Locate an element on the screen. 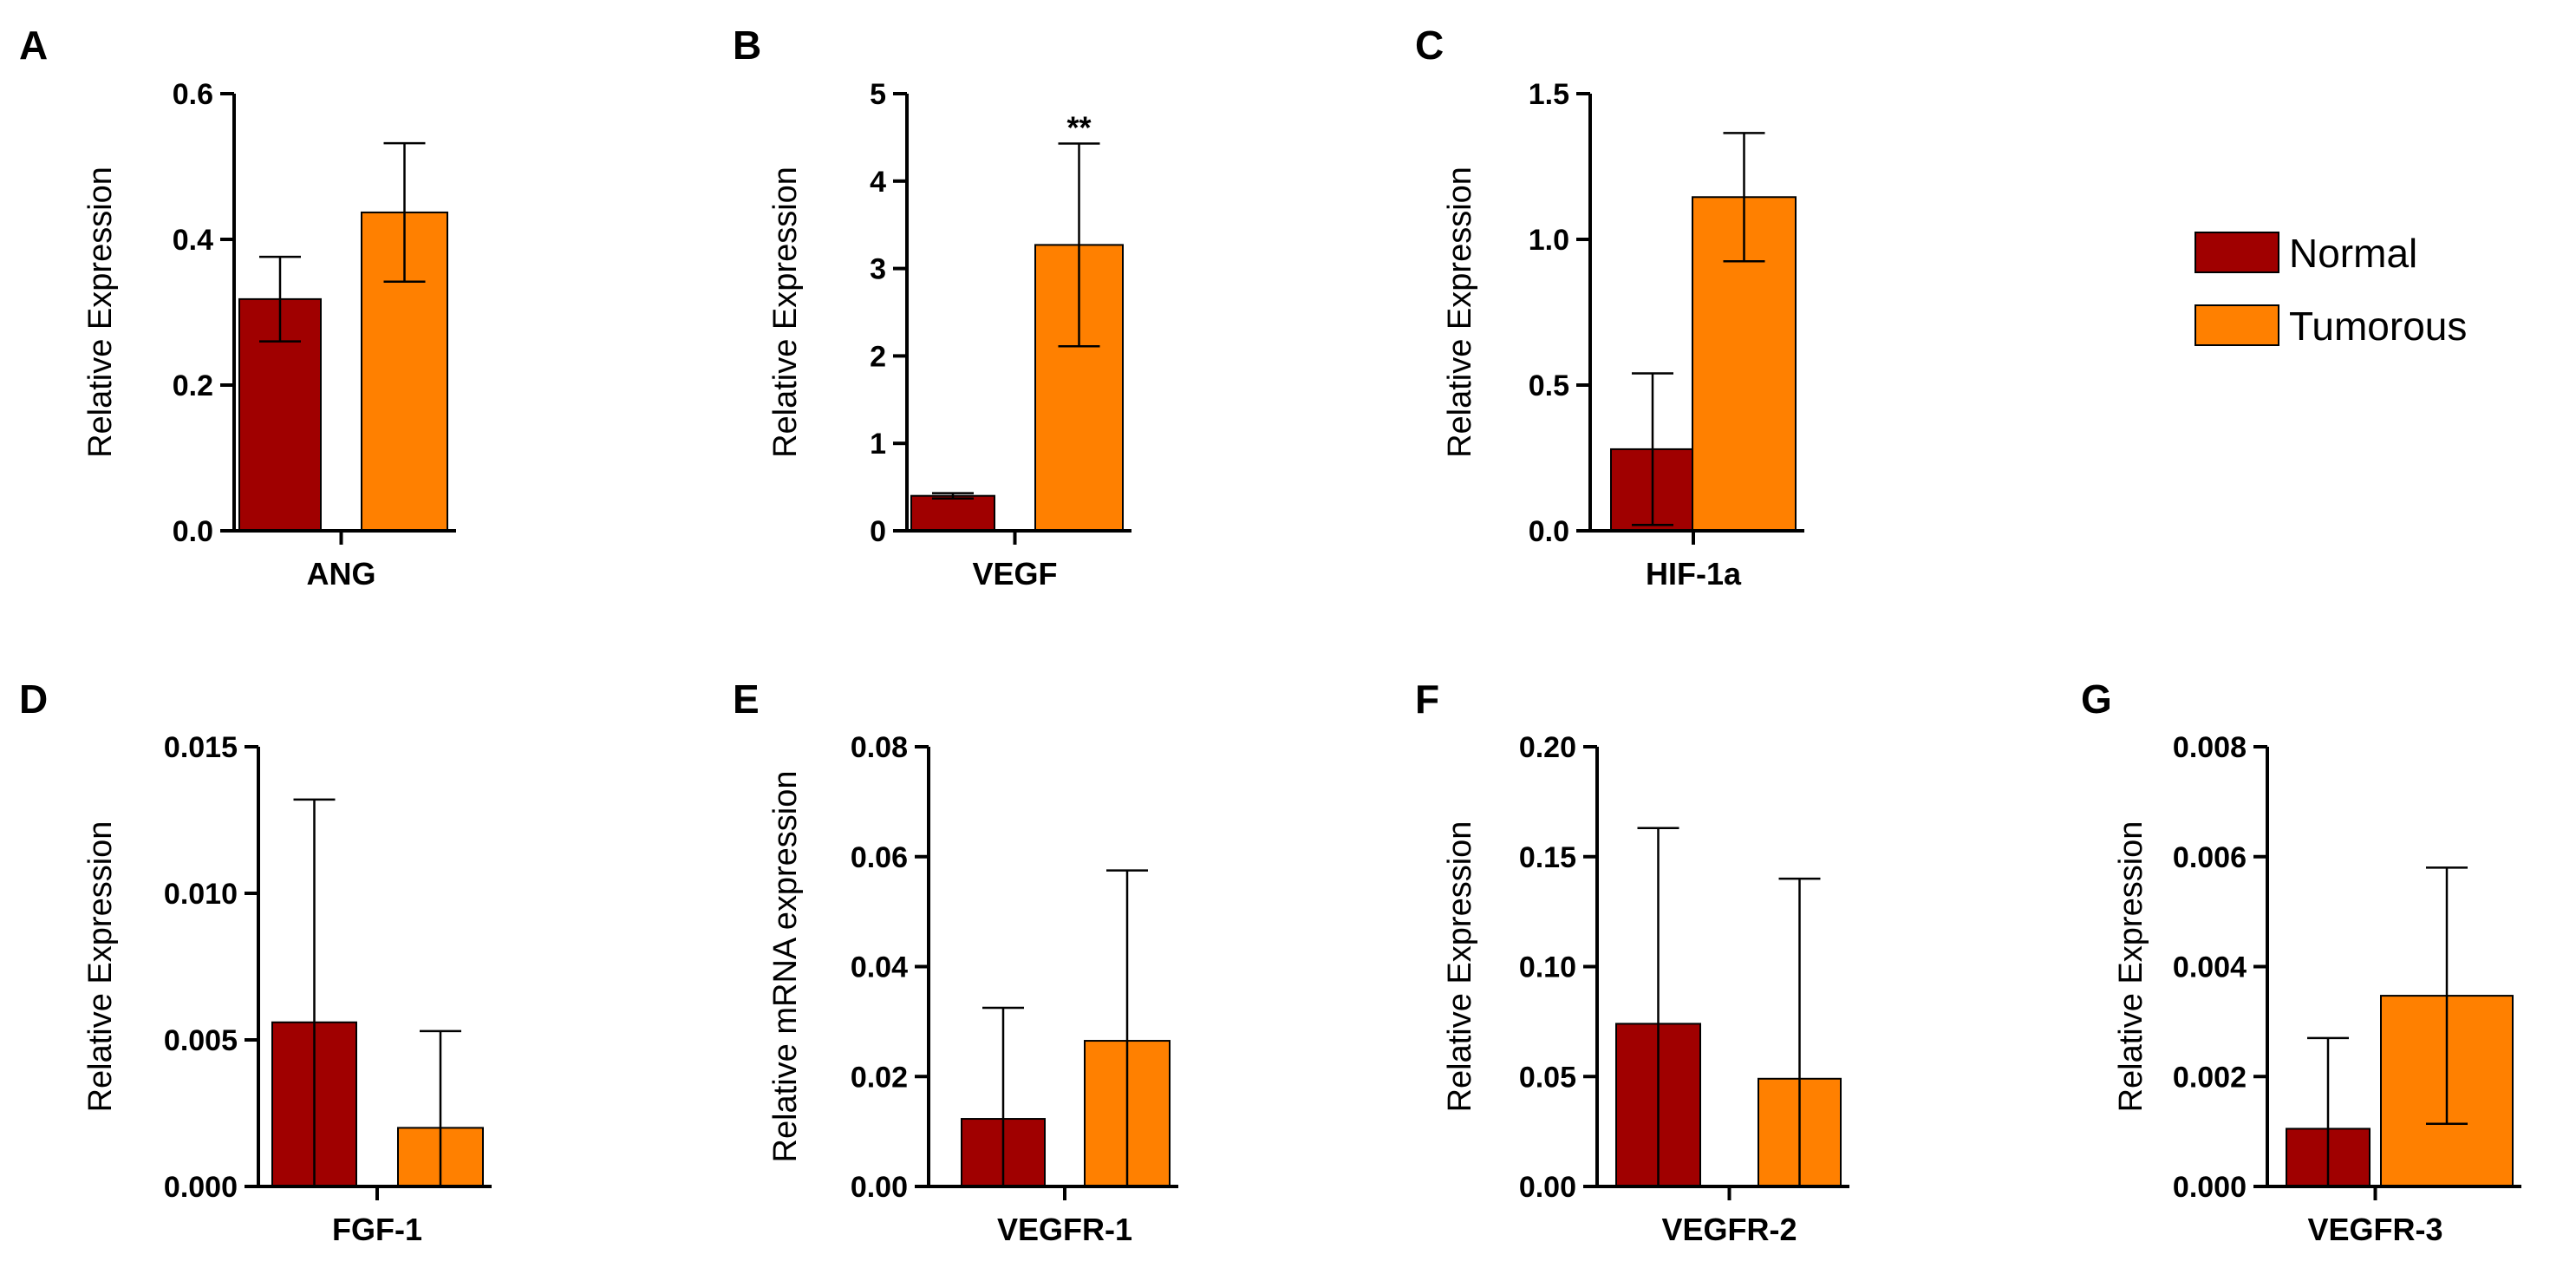 The image size is (2576, 1281). y-axis-label-e: Relative mRNA expression is located at coordinates (786, 967).